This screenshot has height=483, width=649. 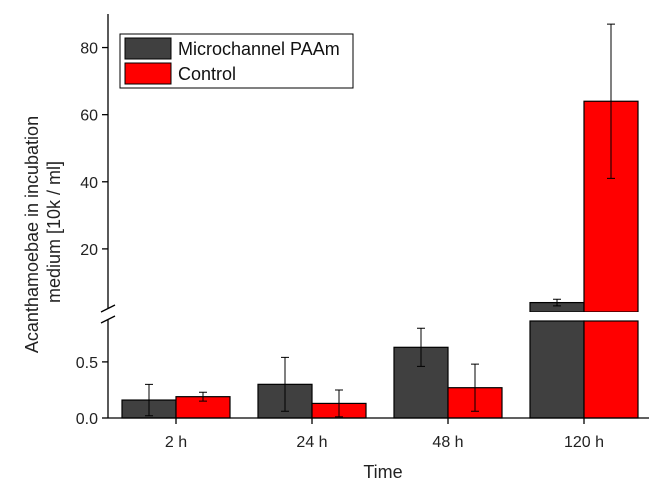 What do you see at coordinates (148, 73) in the screenshot?
I see `legend-swatch-control` at bounding box center [148, 73].